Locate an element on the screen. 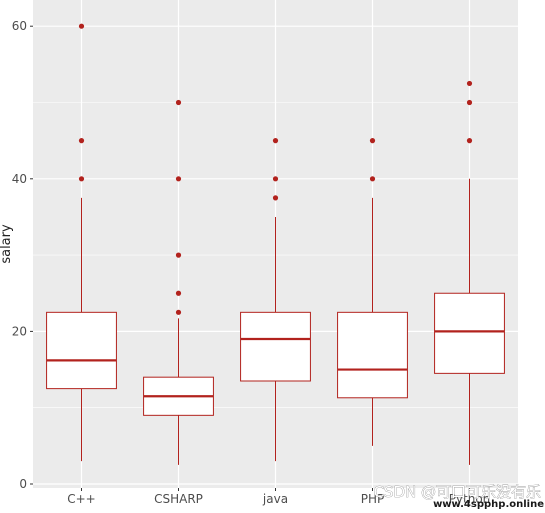 This screenshot has width=545, height=513. watermark-url: www.4spphp.online is located at coordinates (488, 504).